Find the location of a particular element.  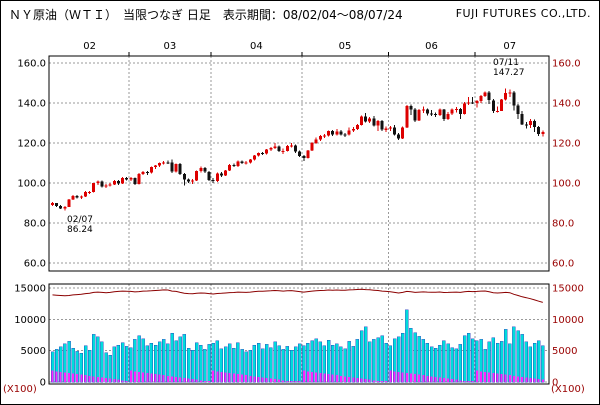

company-name: FUJI FUTURES CO.,LTD. is located at coordinates (523, 13).